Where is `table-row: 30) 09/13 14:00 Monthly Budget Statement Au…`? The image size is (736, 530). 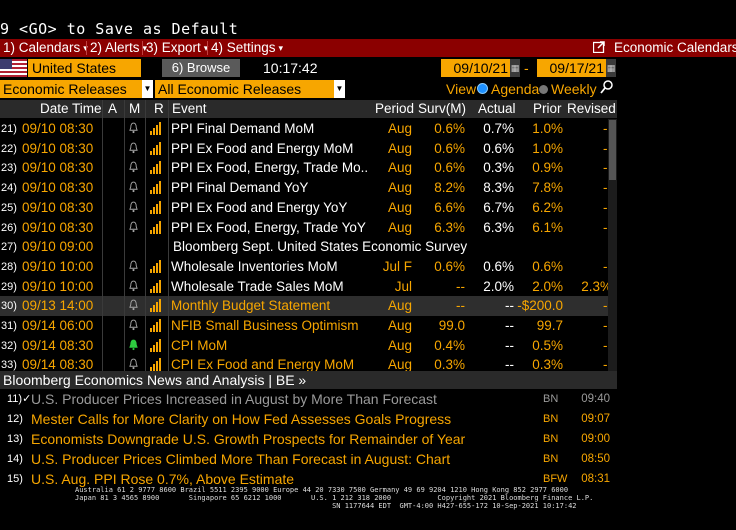
table-row: 30) 09/13 14:00 Monthly Budget Statement Au… is located at coordinates (308, 306).